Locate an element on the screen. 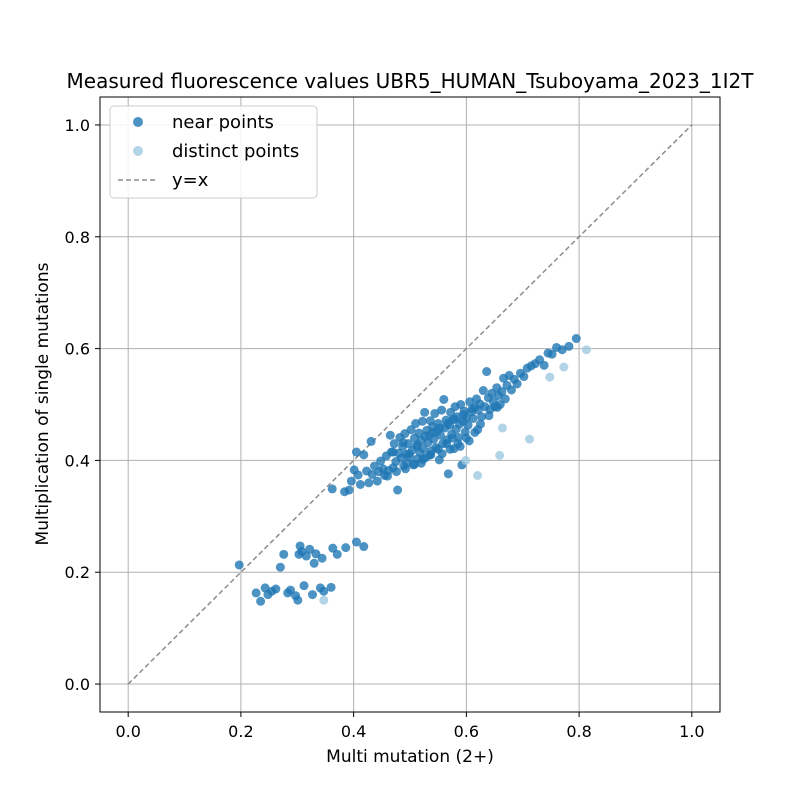 This screenshot has height=805, width=800. series-distinct-points is located at coordinates (455, 475).